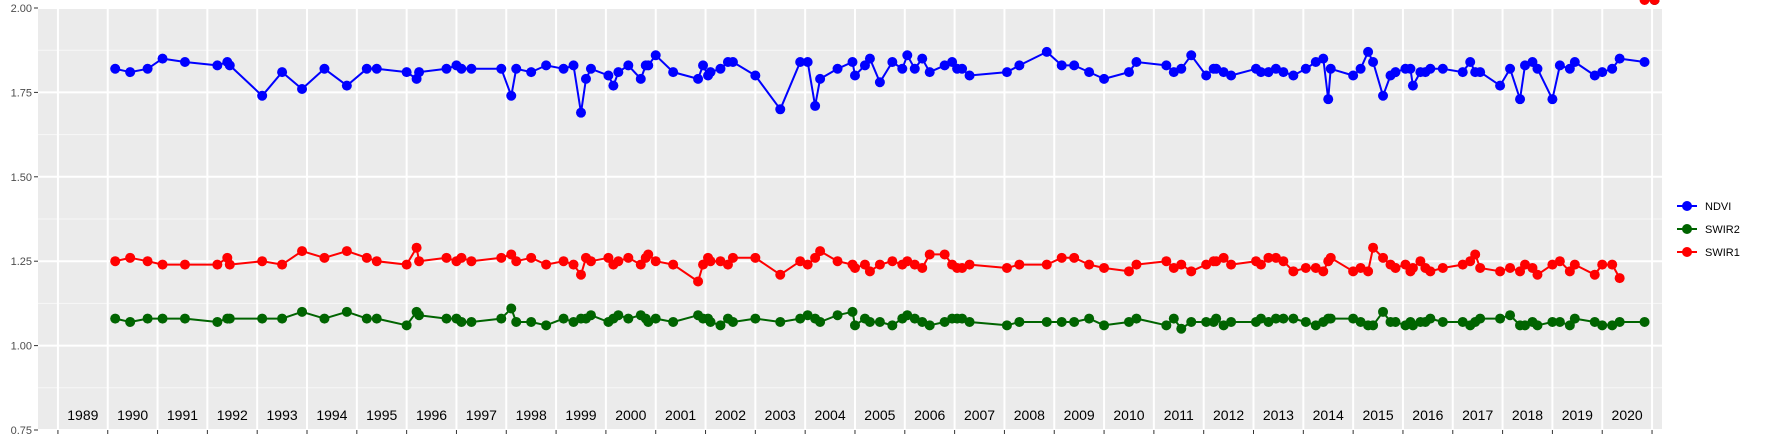 The height and width of the screenshot is (442, 1773). Describe the element at coordinates (1527, 415) in the screenshot. I see `year-label: 2018` at that location.